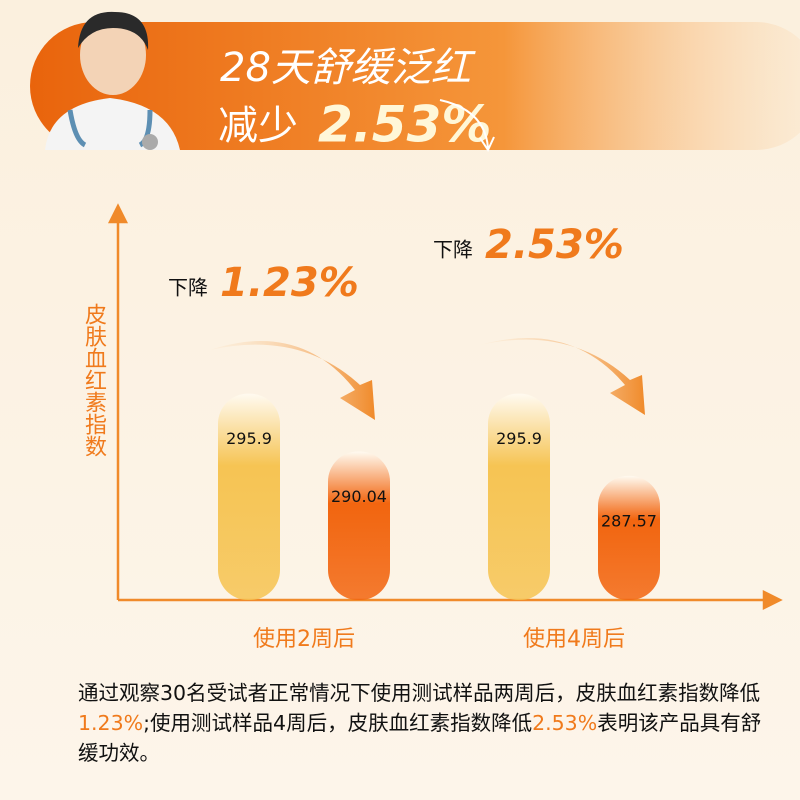  What do you see at coordinates (420, 738) in the screenshot?
I see `footer-segment: 表明该产品具有舒缓功效。` at bounding box center [420, 738].